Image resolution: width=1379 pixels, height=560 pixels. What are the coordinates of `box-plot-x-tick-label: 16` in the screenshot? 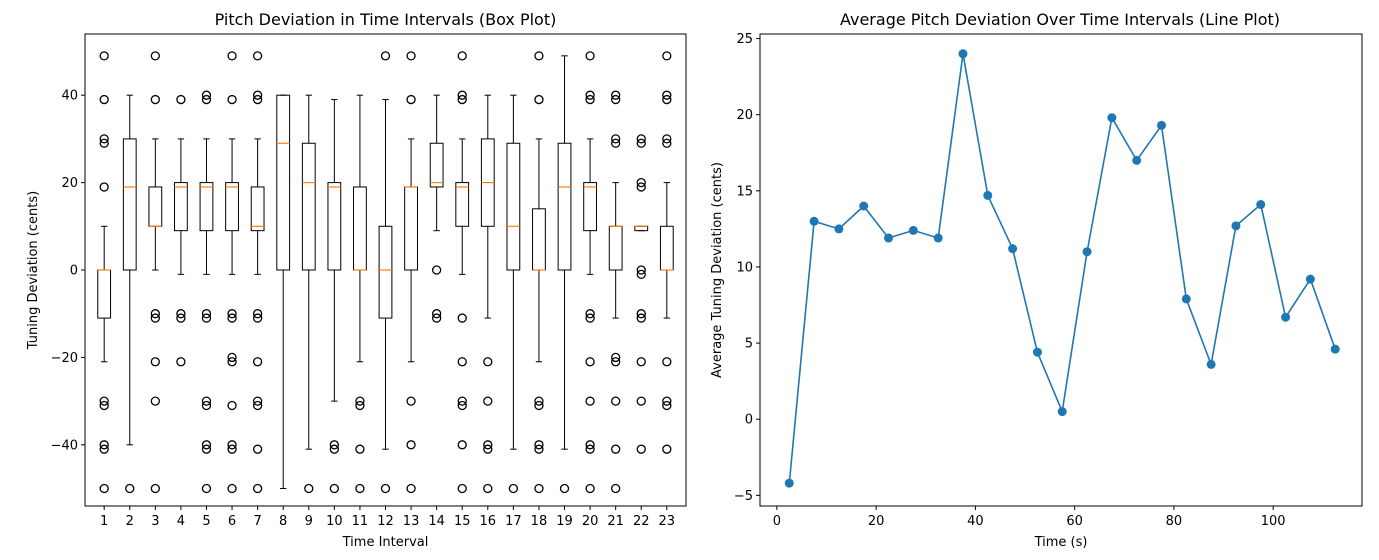 It's located at (488, 521).